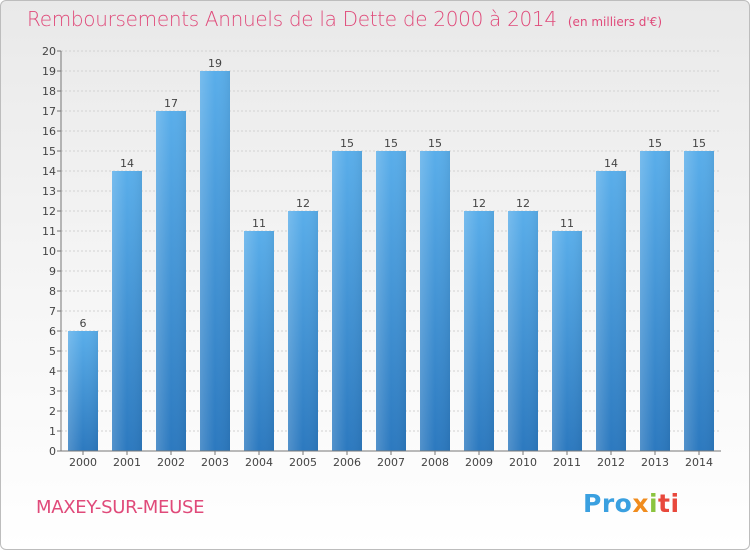 This screenshot has width=750, height=550. What do you see at coordinates (347, 462) in the screenshot?
I see `x-tick-label: 2006` at bounding box center [347, 462].